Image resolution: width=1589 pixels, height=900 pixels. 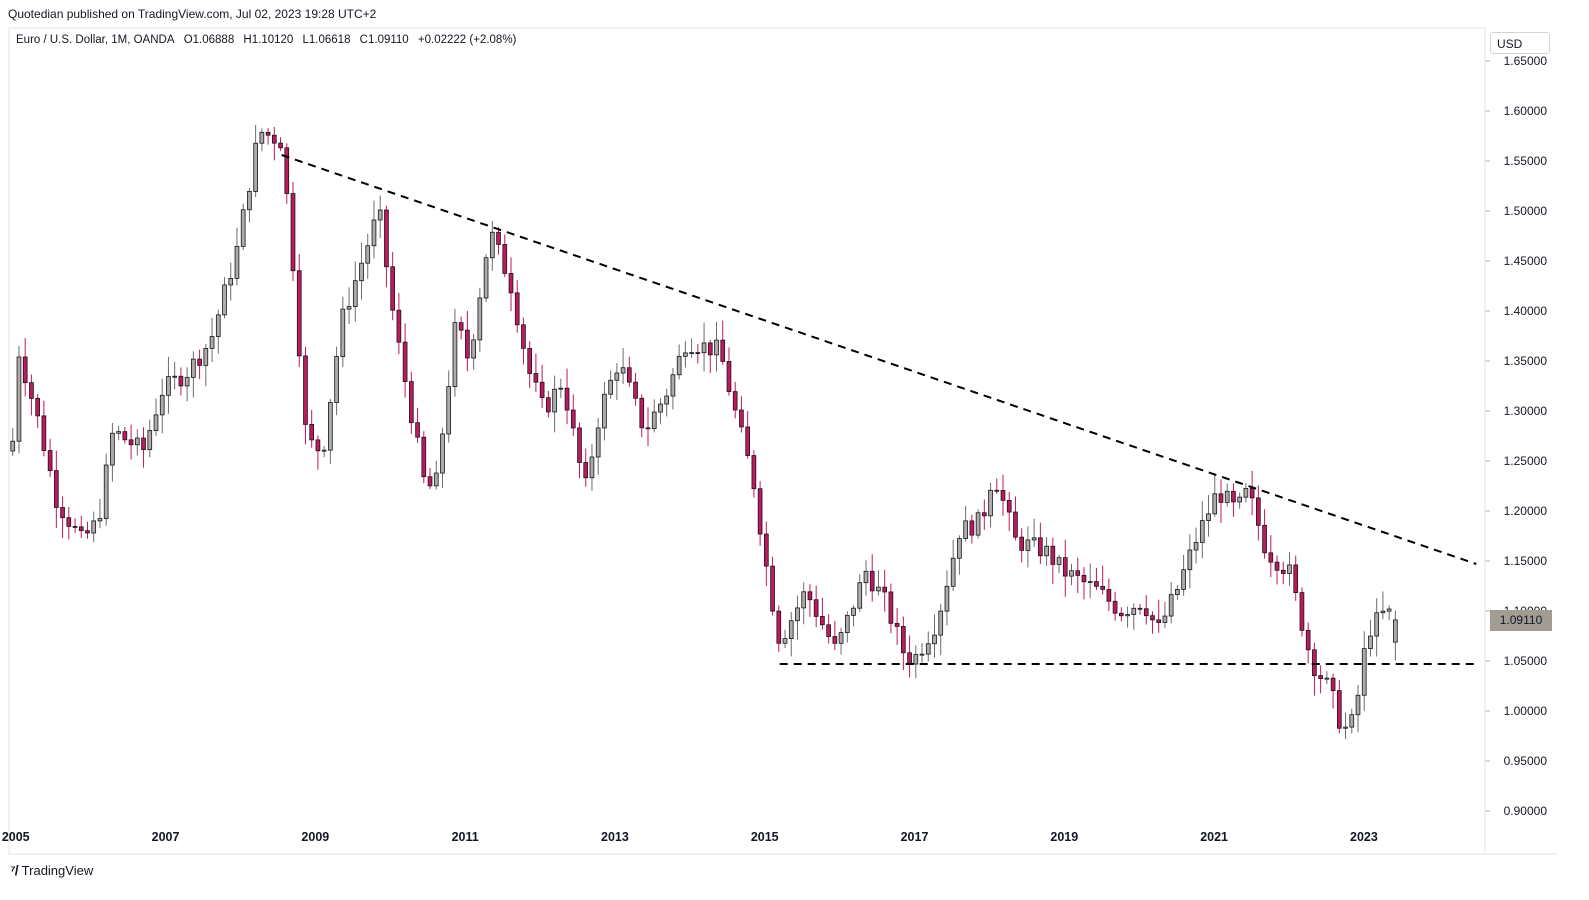 I want to click on y-tick-label: 1.35000, so click(x=1526, y=361).